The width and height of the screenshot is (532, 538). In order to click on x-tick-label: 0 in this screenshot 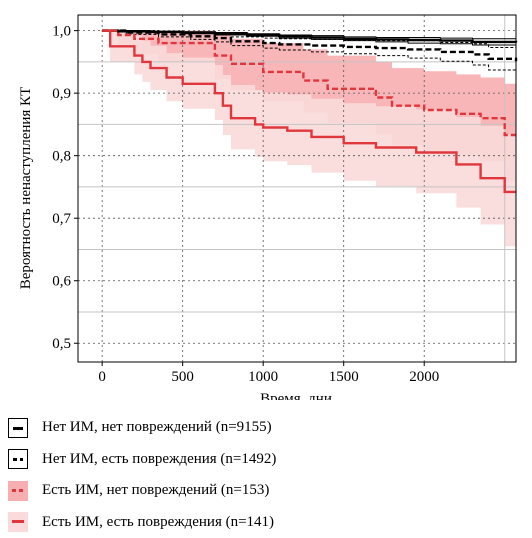, I will do `click(102, 377)`.